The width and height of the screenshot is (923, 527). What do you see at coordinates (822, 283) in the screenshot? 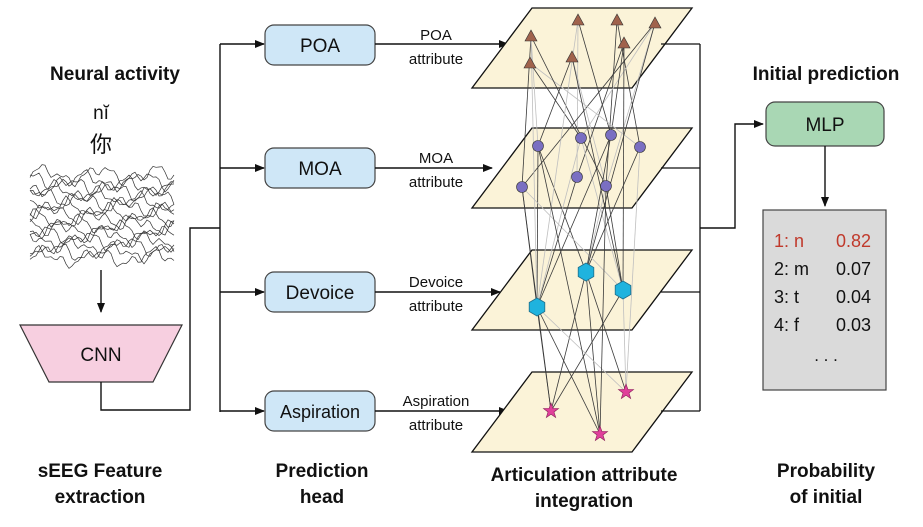
I see `prediction-list: 1: n 0.82 2: m 0.07 3: t 0.04 4: f 0.03` at bounding box center [822, 283].